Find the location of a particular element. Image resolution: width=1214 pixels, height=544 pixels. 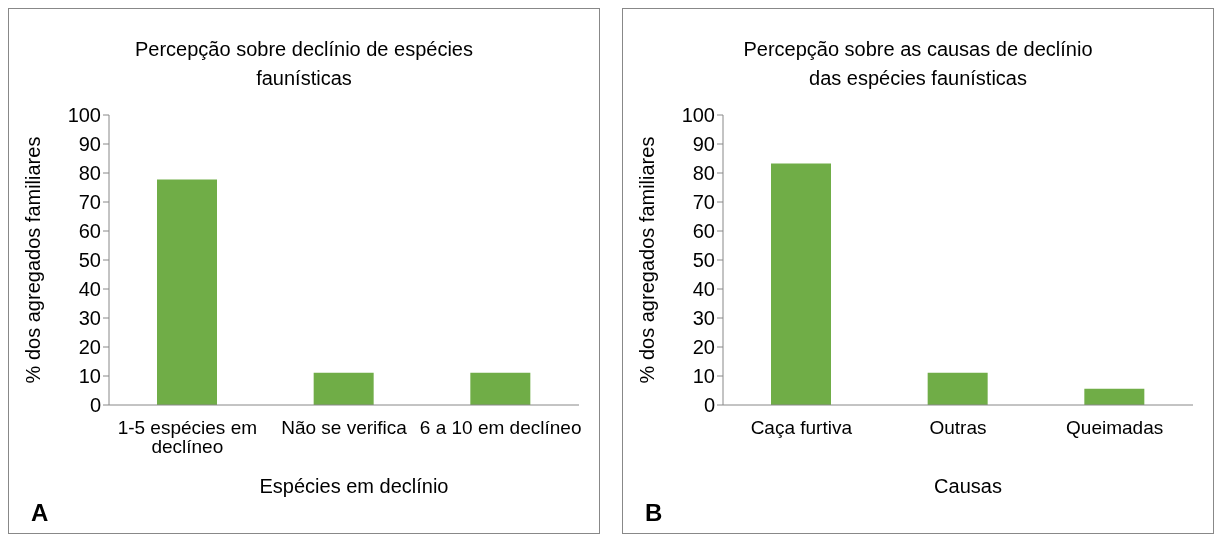

x-axis-title: Espécies em declínio is located at coordinates (354, 486).